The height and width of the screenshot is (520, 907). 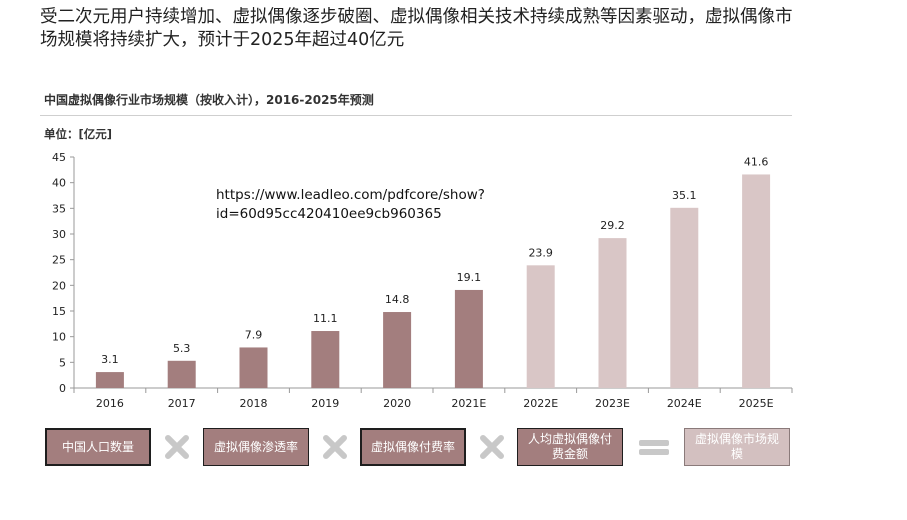 I want to click on y-tick-label: 0, so click(x=62, y=388).